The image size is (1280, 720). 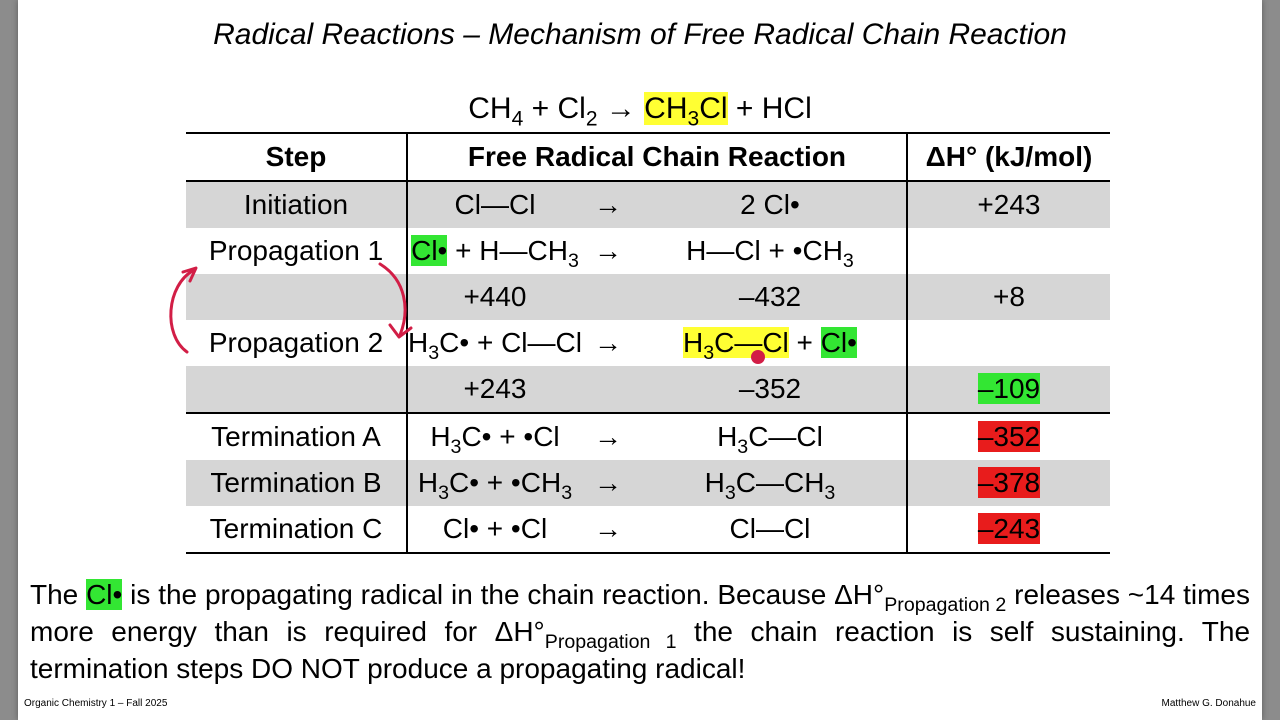 What do you see at coordinates (297, 343) in the screenshot?
I see `row-step: Propagation 2` at bounding box center [297, 343].